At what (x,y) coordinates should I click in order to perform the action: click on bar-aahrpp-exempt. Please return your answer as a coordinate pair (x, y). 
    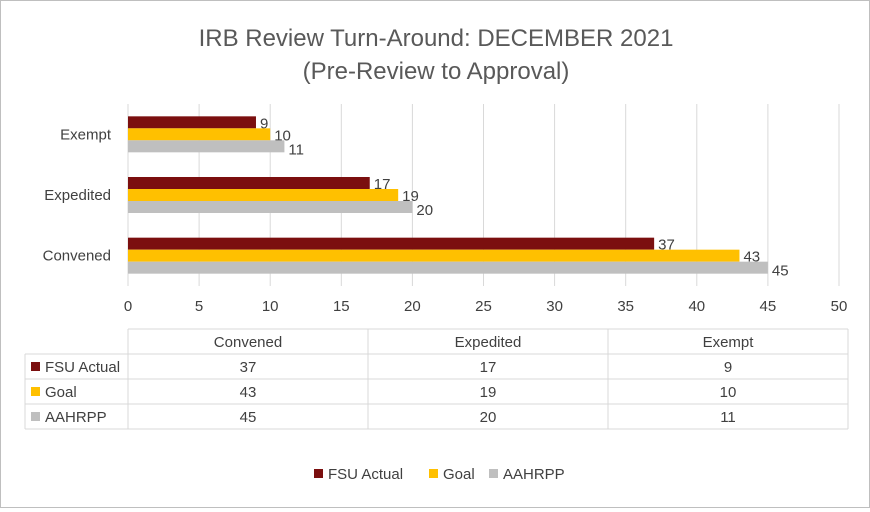
    Looking at the image, I should click on (206, 146).